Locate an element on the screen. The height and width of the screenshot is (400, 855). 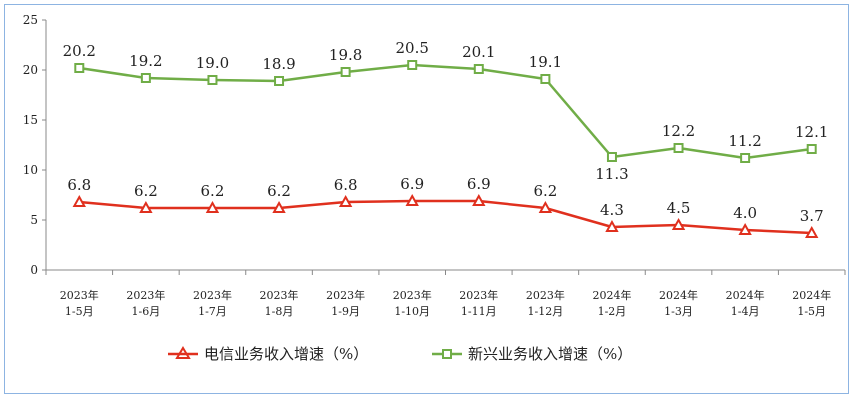
x-tick-label-period: 1-3月 is located at coordinates (678, 311).